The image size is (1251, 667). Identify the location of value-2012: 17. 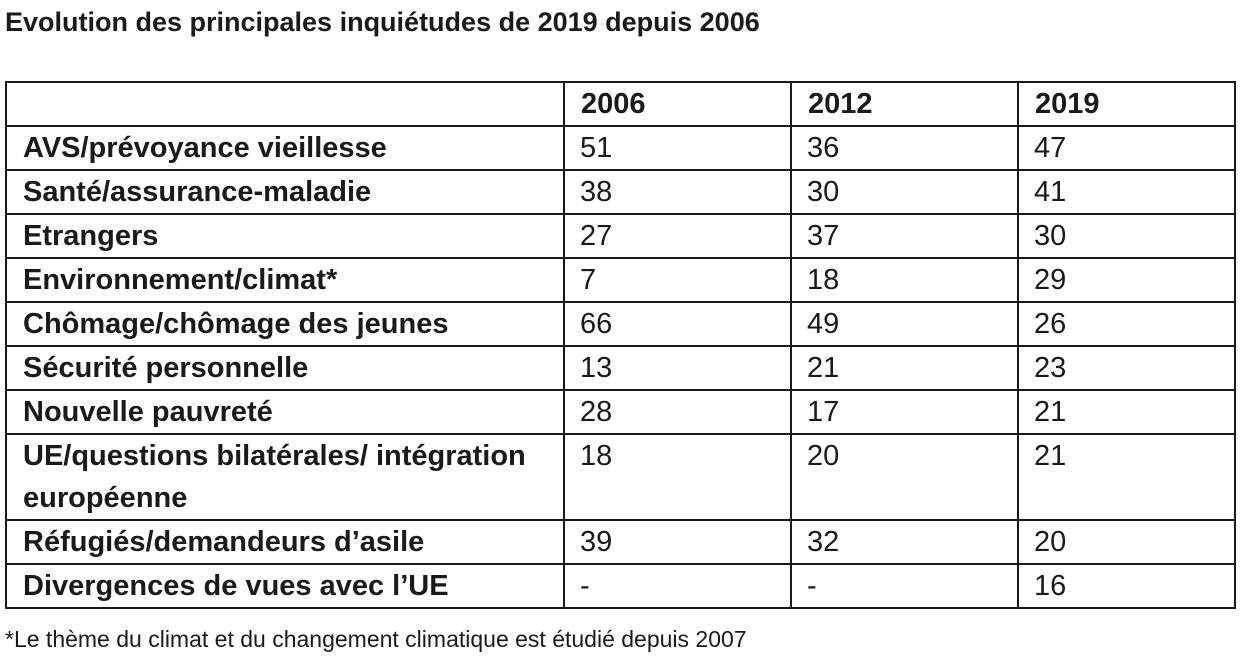
(904, 412).